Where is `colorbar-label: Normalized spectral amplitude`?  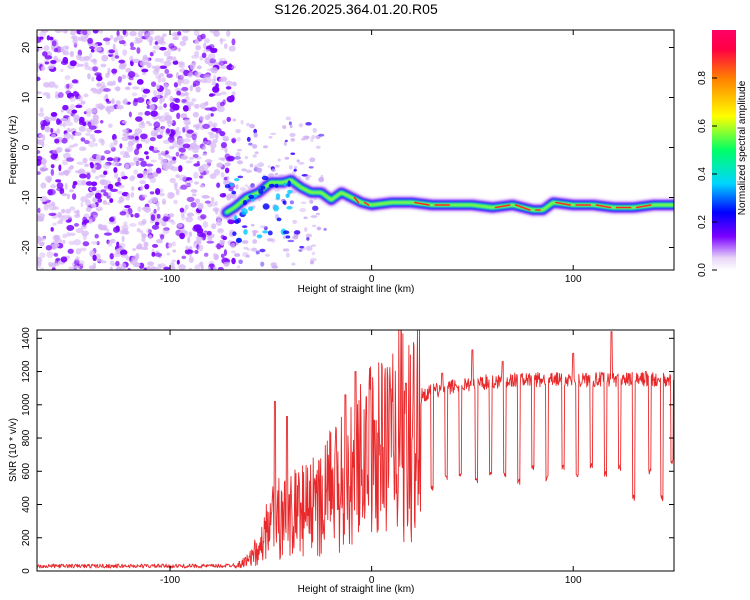
colorbar-label: Normalized spectral amplitude is located at coordinates (742, 147).